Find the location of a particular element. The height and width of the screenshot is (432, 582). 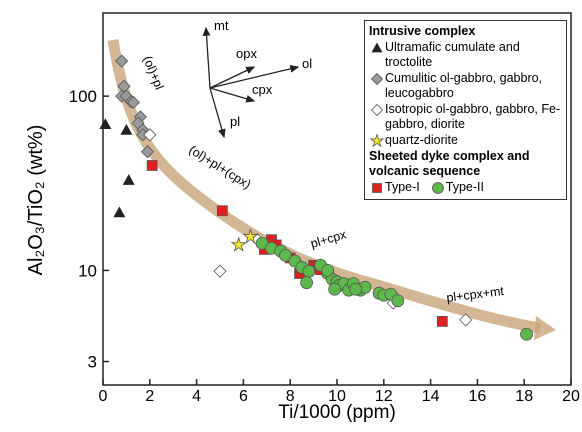

y-tick-label: 10 is located at coordinates (87, 270).